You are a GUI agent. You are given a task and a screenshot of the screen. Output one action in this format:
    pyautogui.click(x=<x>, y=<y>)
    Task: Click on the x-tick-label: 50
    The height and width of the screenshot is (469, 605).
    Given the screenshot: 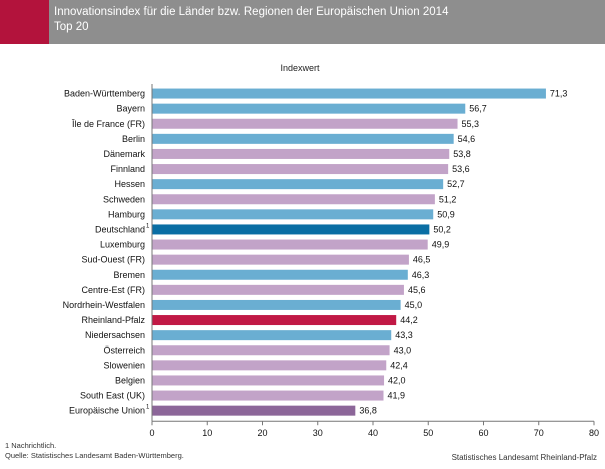 What is the action you would take?
    pyautogui.click(x=428, y=433)
    